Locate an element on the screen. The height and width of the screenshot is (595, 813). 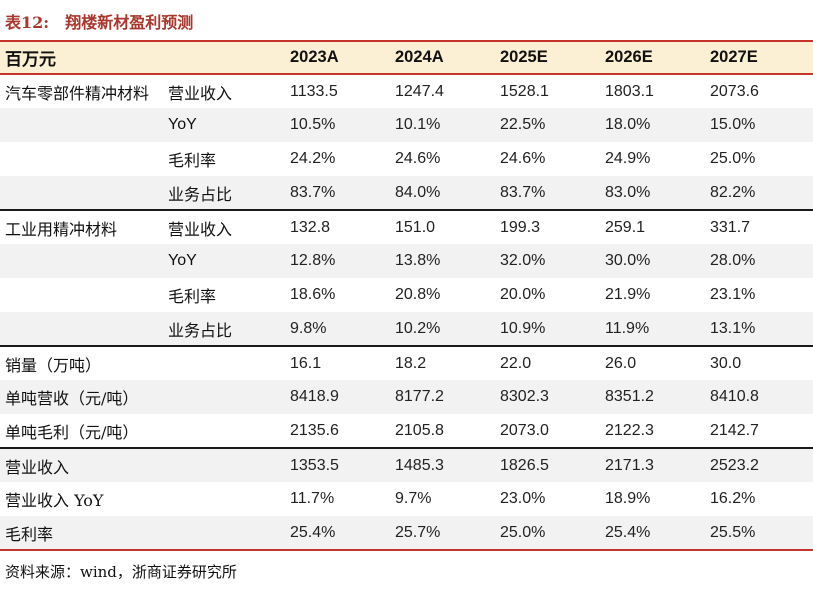
cell-value: 1247.4 is located at coordinates (419, 91).